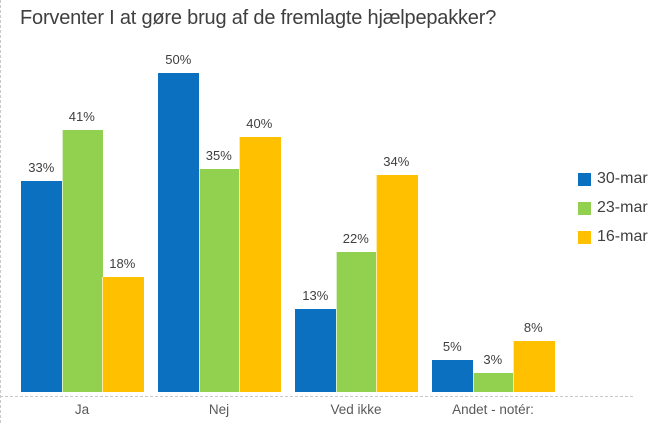 The height and width of the screenshot is (423, 654). What do you see at coordinates (178, 232) in the screenshot?
I see `bar-30-mar-Nej` at bounding box center [178, 232].